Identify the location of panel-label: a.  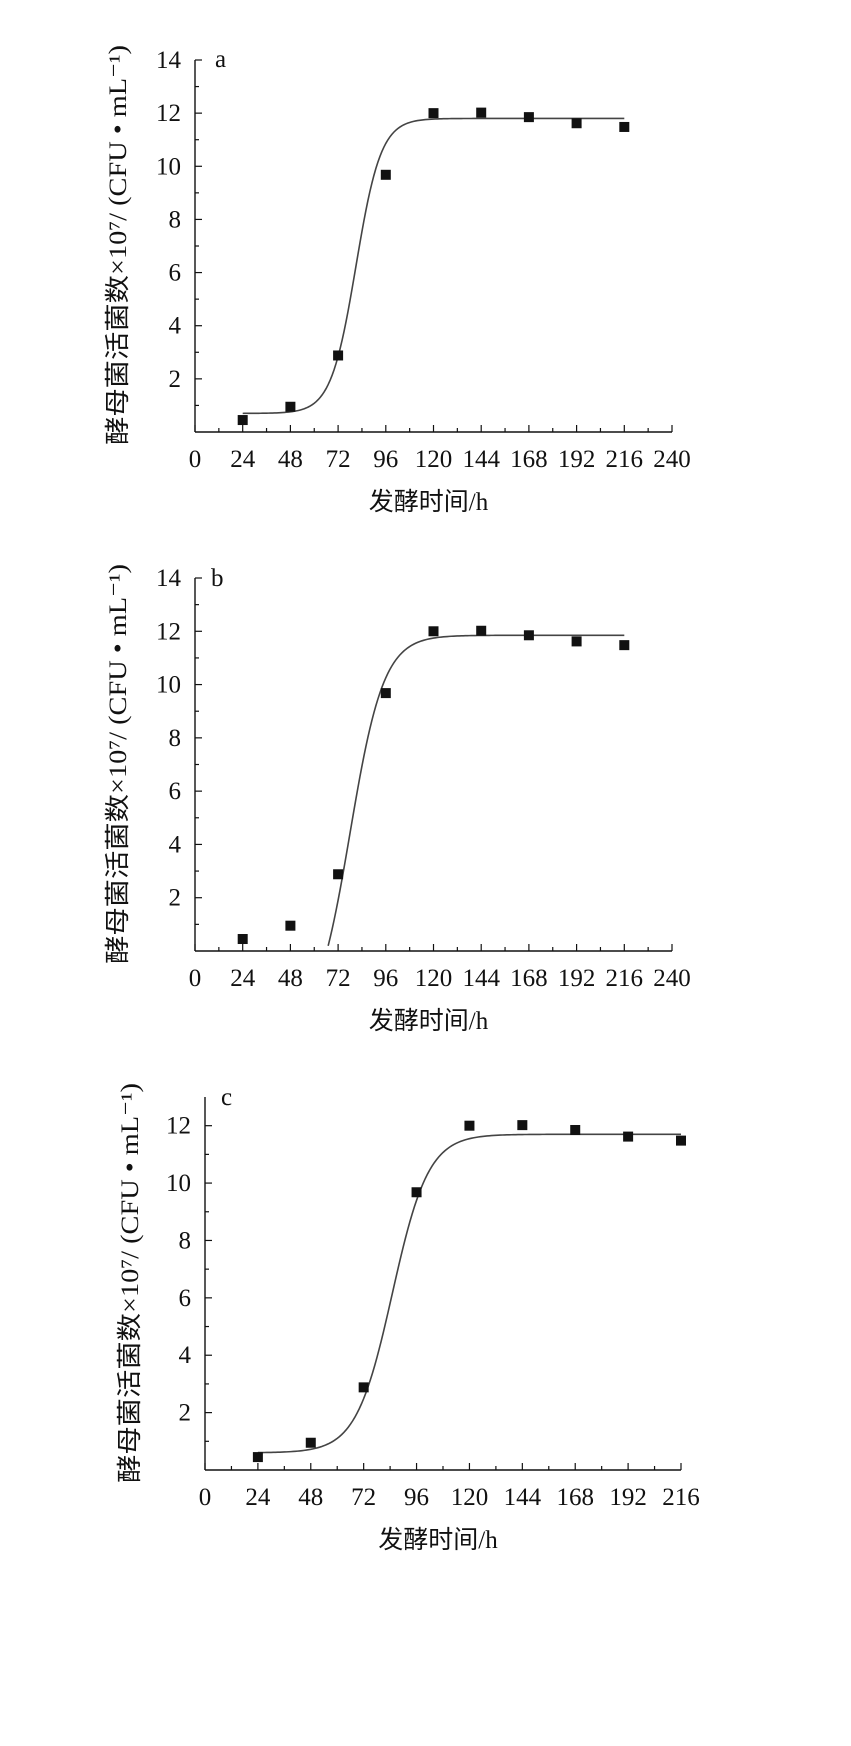
(220, 59).